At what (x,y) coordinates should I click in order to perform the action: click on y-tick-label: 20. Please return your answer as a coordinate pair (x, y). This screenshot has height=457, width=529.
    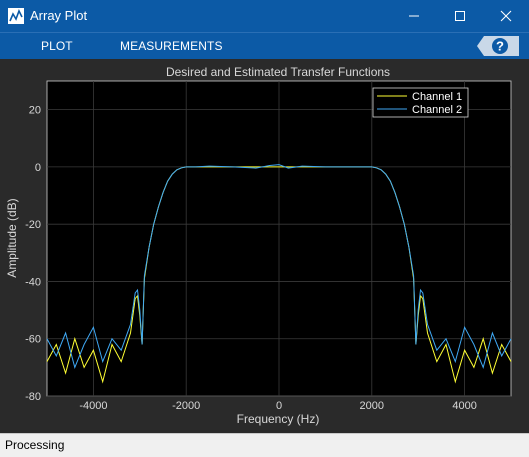
    Looking at the image, I should click on (35, 111).